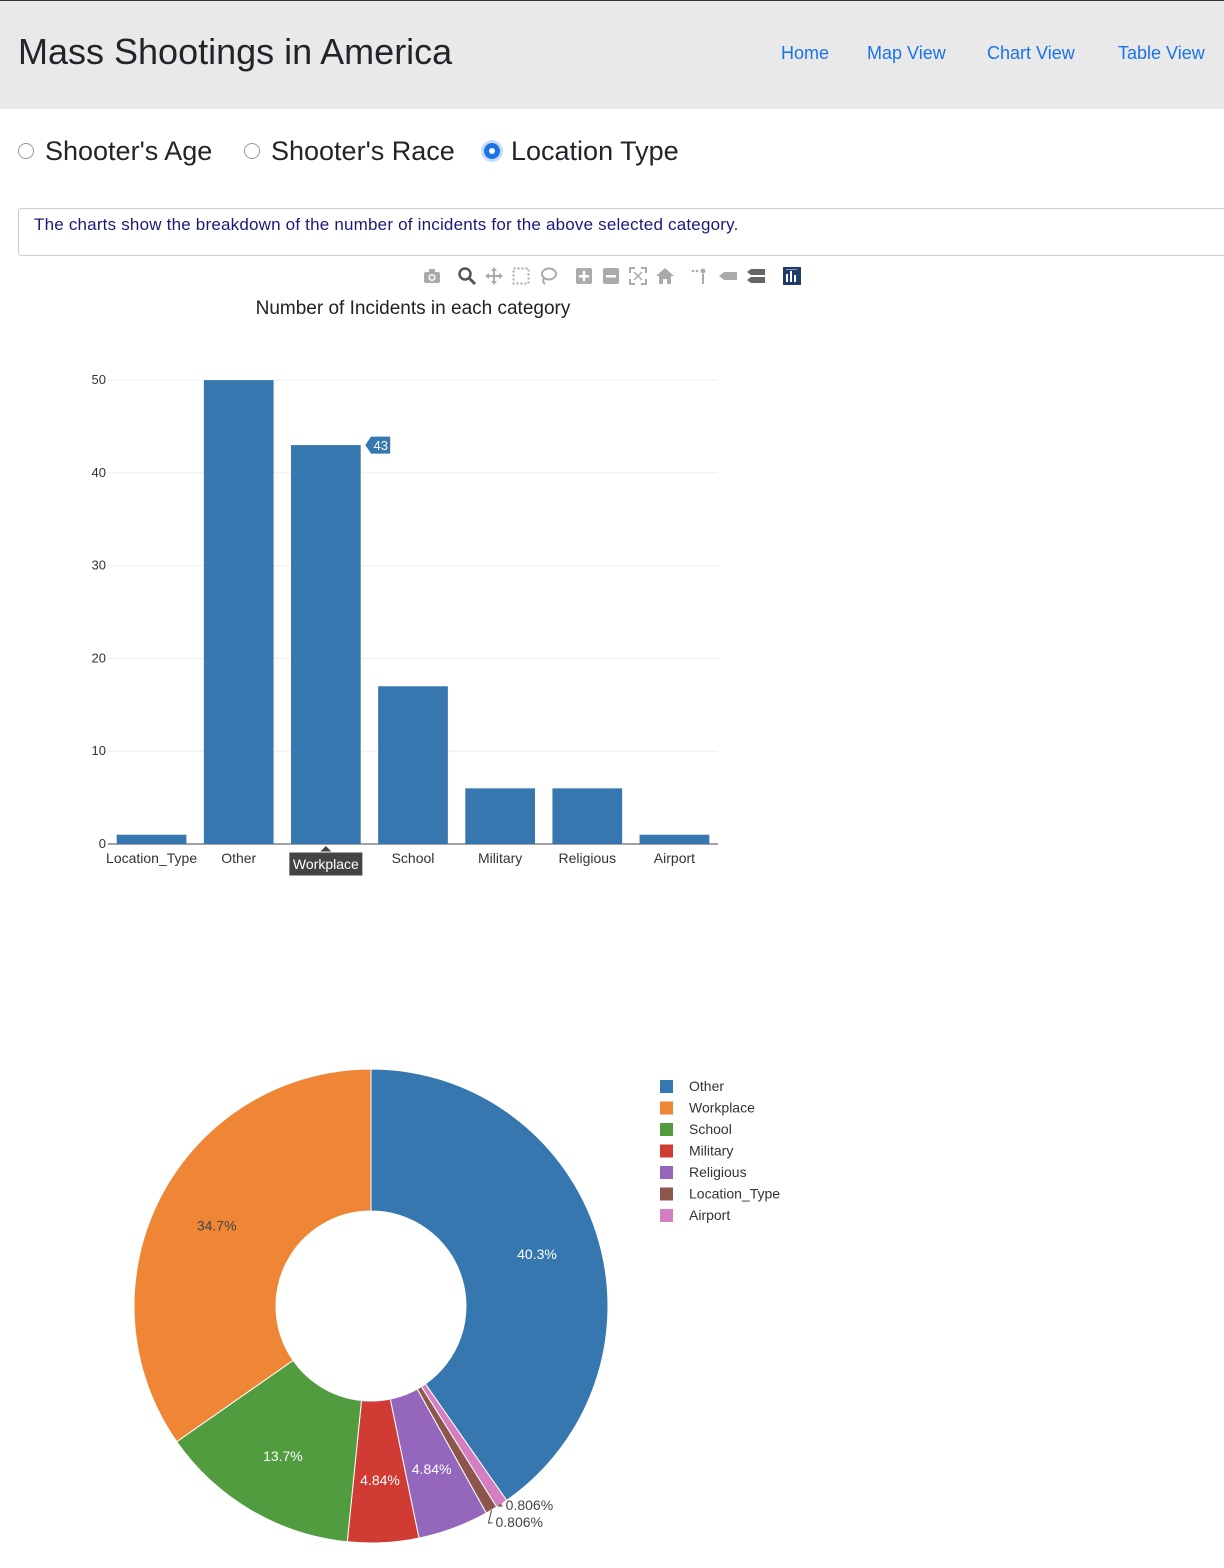 Image resolution: width=1224 pixels, height=1568 pixels. Describe the element at coordinates (129, 151) in the screenshot. I see `radio-label: Shooter's Age` at that location.